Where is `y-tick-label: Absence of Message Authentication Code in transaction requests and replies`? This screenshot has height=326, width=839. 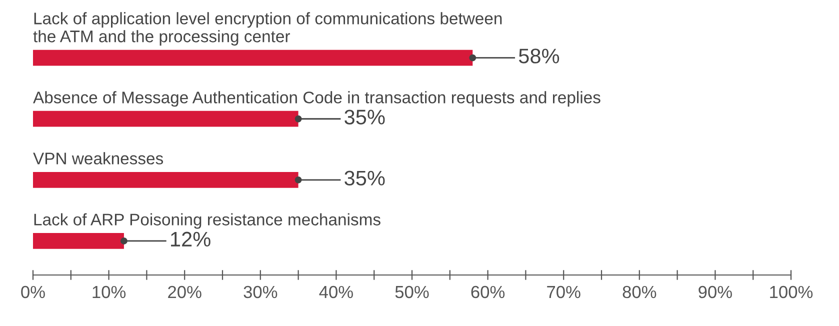 y-tick-label: Absence of Message Authentication Code in transaction requests and replies is located at coordinates (316, 99).